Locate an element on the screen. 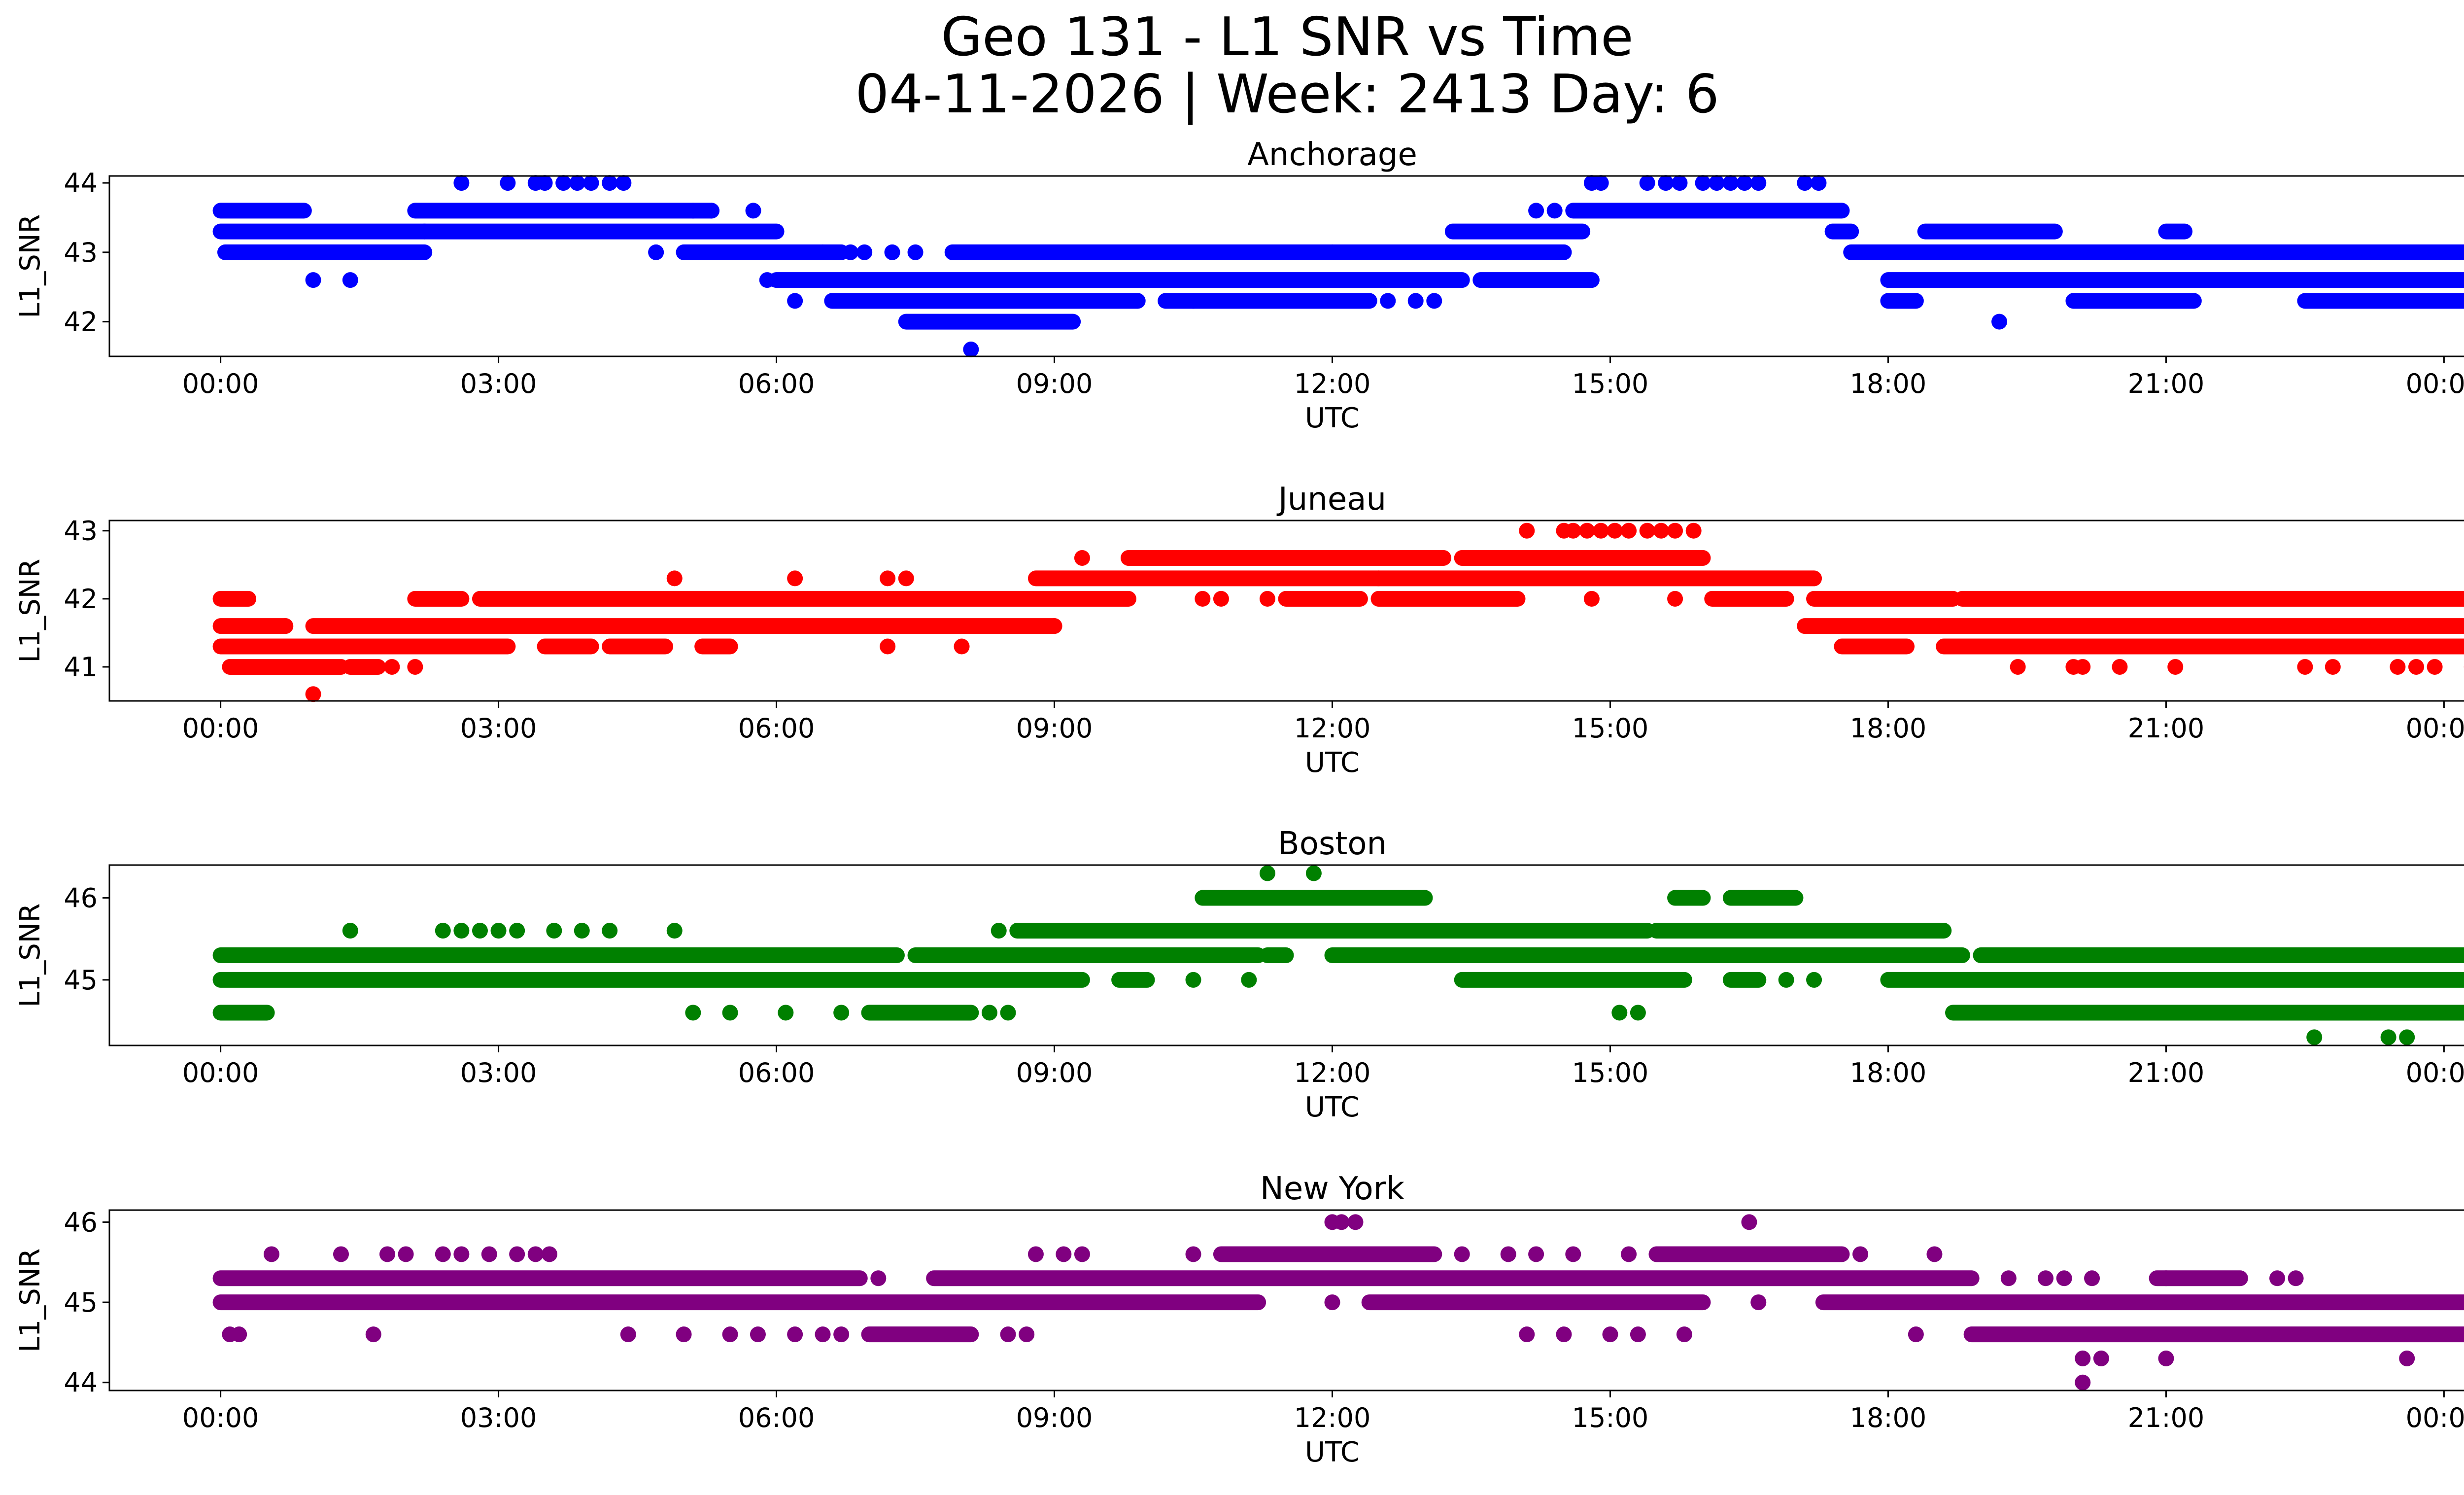 The height and width of the screenshot is (1495, 2464). y-tick-label: 42 is located at coordinates (81, 322).